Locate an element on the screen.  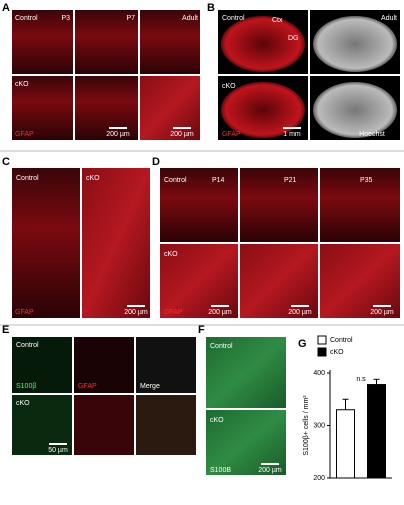
y-tick-label: 400 is located at coordinates (319, 373).